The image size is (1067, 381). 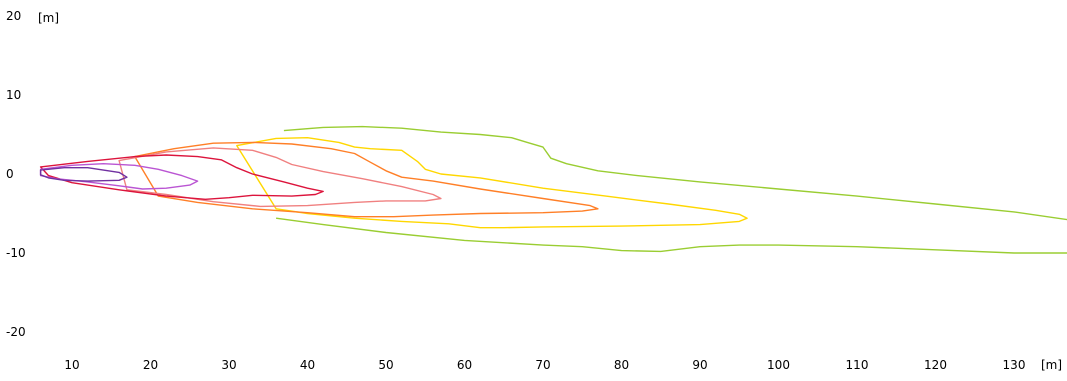 What do you see at coordinates (699, 365) in the screenshot?
I see `x-tick-label: 90` at bounding box center [699, 365].